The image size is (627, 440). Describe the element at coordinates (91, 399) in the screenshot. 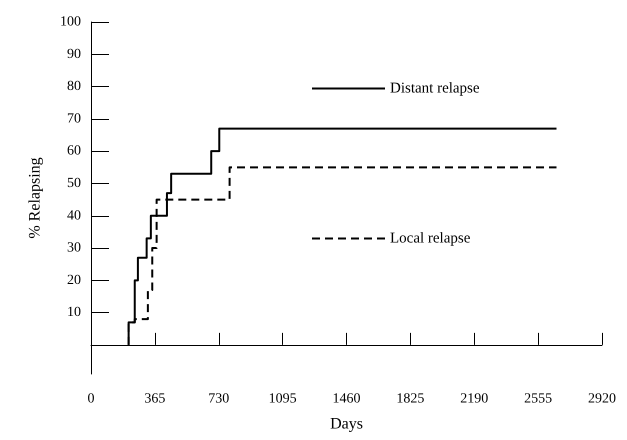

I see `x-tick-label: 0` at that location.